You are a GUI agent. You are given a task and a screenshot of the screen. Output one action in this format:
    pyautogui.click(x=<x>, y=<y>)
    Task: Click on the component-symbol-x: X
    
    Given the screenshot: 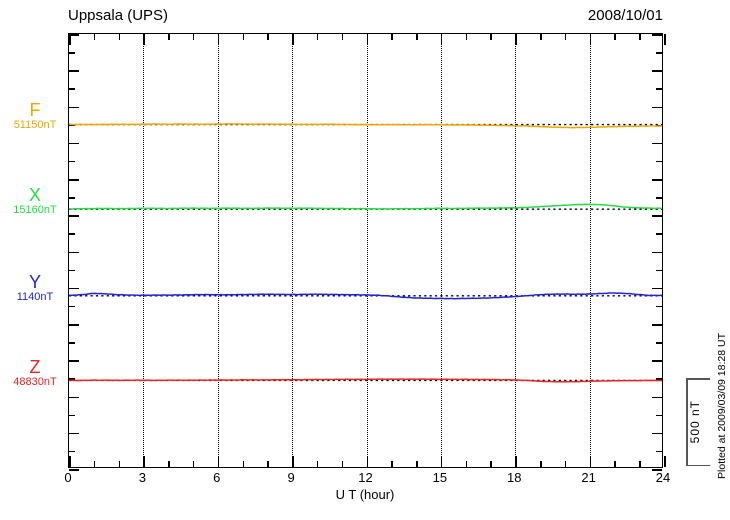 What is the action you would take?
    pyautogui.click(x=34, y=195)
    